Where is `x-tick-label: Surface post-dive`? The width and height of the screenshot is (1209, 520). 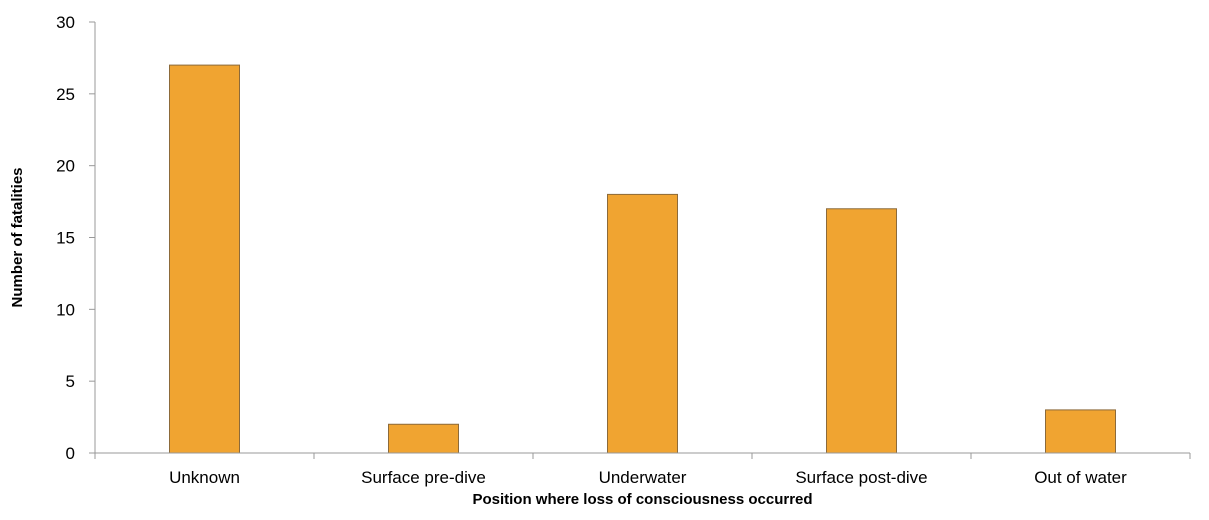 x-tick-label: Surface post-dive is located at coordinates (861, 477).